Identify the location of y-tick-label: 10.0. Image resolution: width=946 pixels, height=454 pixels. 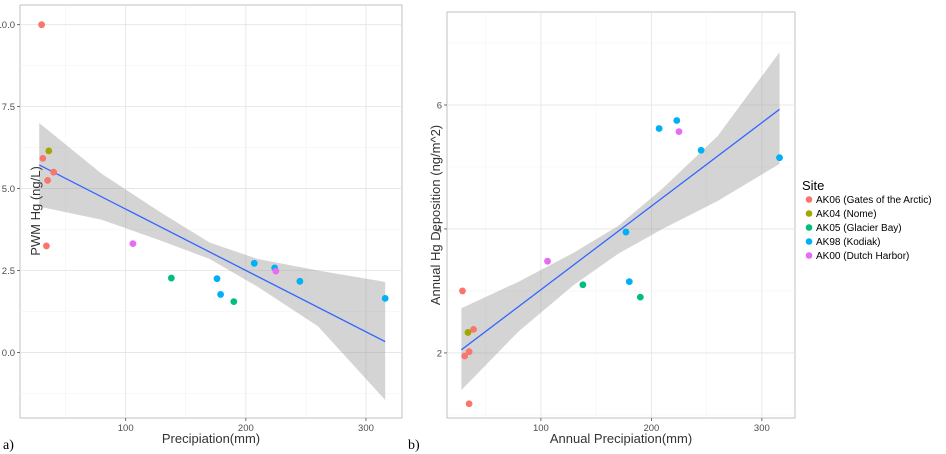
(7, 25).